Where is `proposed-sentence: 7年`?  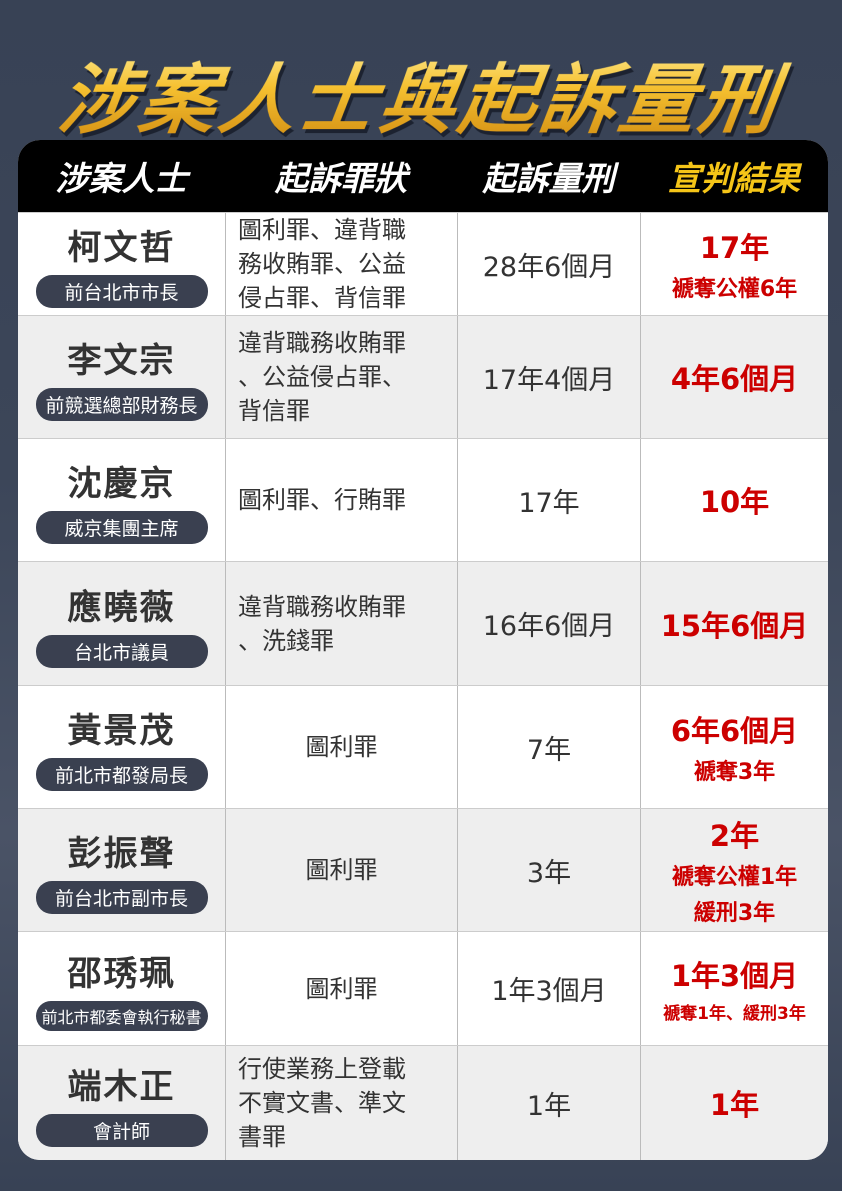
proposed-sentence: 7年 is located at coordinates (549, 750).